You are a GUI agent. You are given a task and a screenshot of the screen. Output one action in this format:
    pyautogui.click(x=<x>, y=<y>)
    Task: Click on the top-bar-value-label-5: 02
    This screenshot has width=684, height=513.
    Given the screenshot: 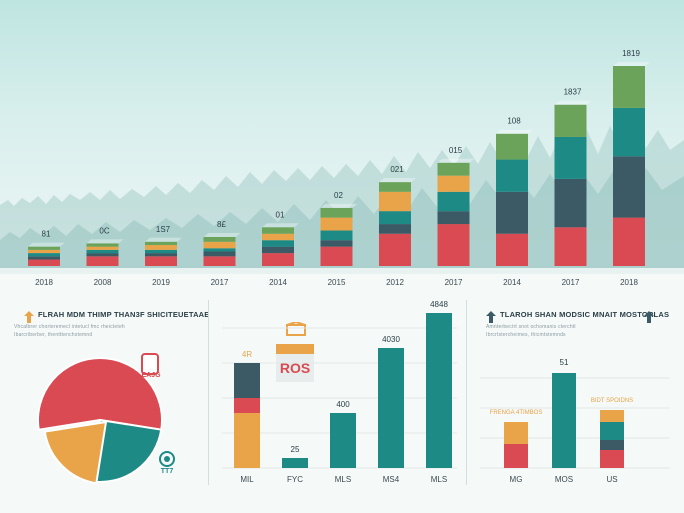 What is the action you would take?
    pyautogui.click(x=338, y=195)
    